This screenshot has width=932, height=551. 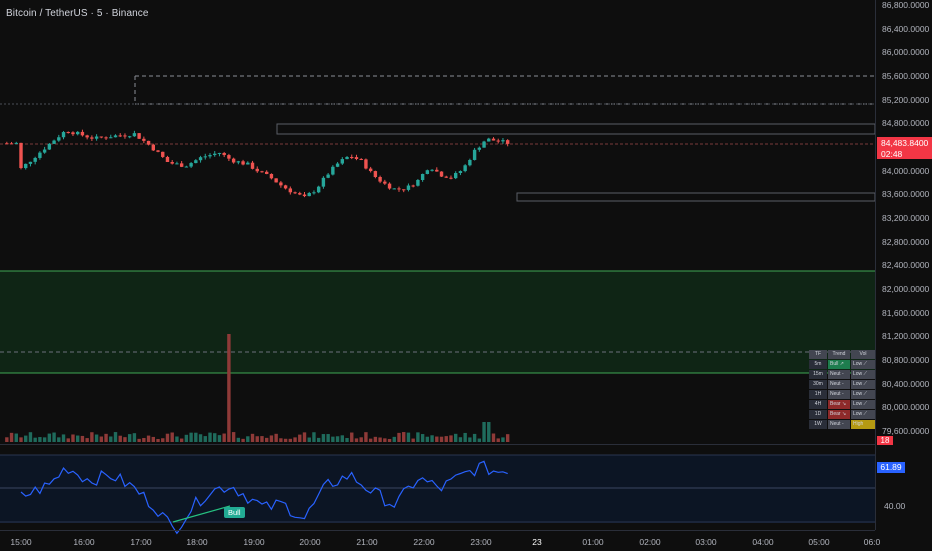 I want to click on supply-box-mid, so click(x=576, y=129).